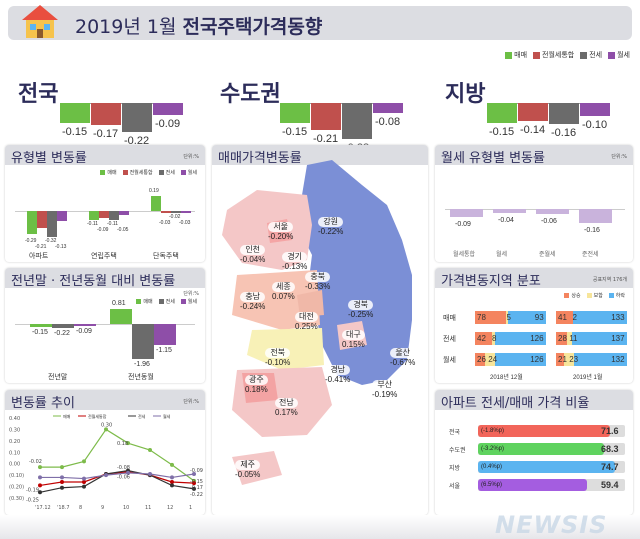 This screenshot has height=539, width=640. What do you see at coordinates (610, 467) in the screenshot?
I see `ratio-value: 74.7` at bounding box center [610, 467].